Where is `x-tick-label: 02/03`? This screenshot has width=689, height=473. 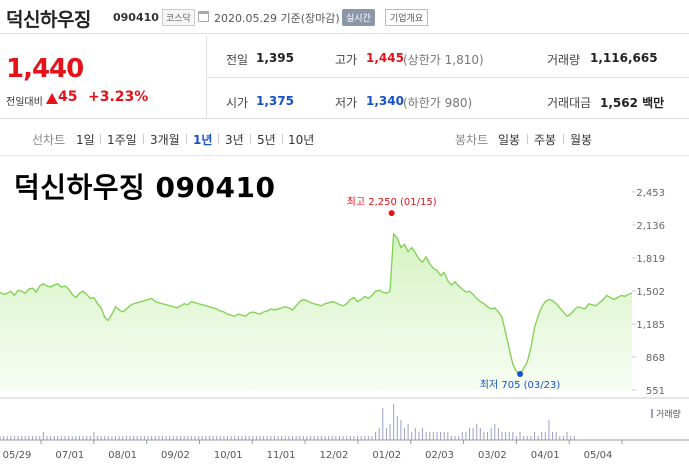
x-tick-label: 02/03 is located at coordinates (439, 455).